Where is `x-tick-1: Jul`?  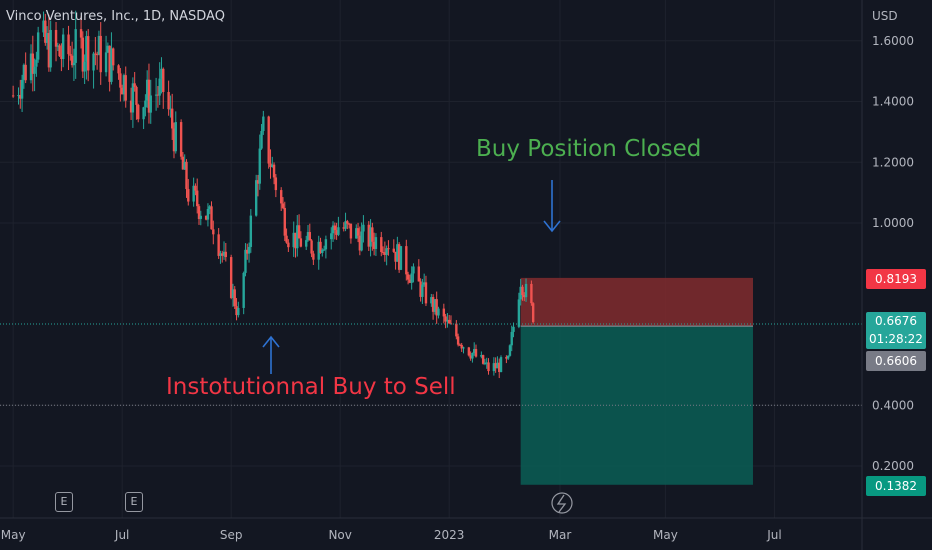
x-tick-1: Jul is located at coordinates (121, 535).